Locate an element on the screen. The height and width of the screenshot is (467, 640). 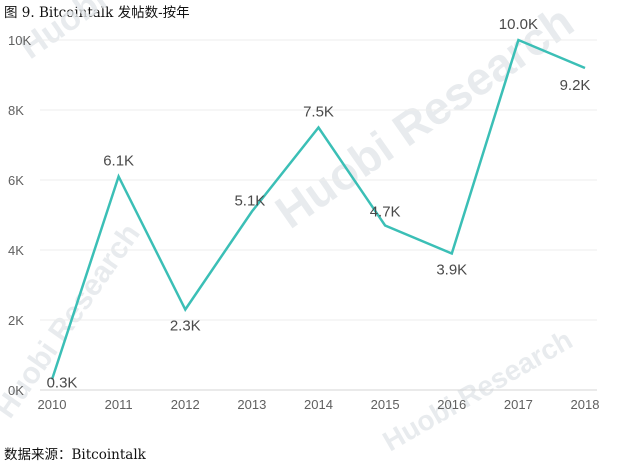
y-tick-label: 0K is located at coordinates (16, 390).